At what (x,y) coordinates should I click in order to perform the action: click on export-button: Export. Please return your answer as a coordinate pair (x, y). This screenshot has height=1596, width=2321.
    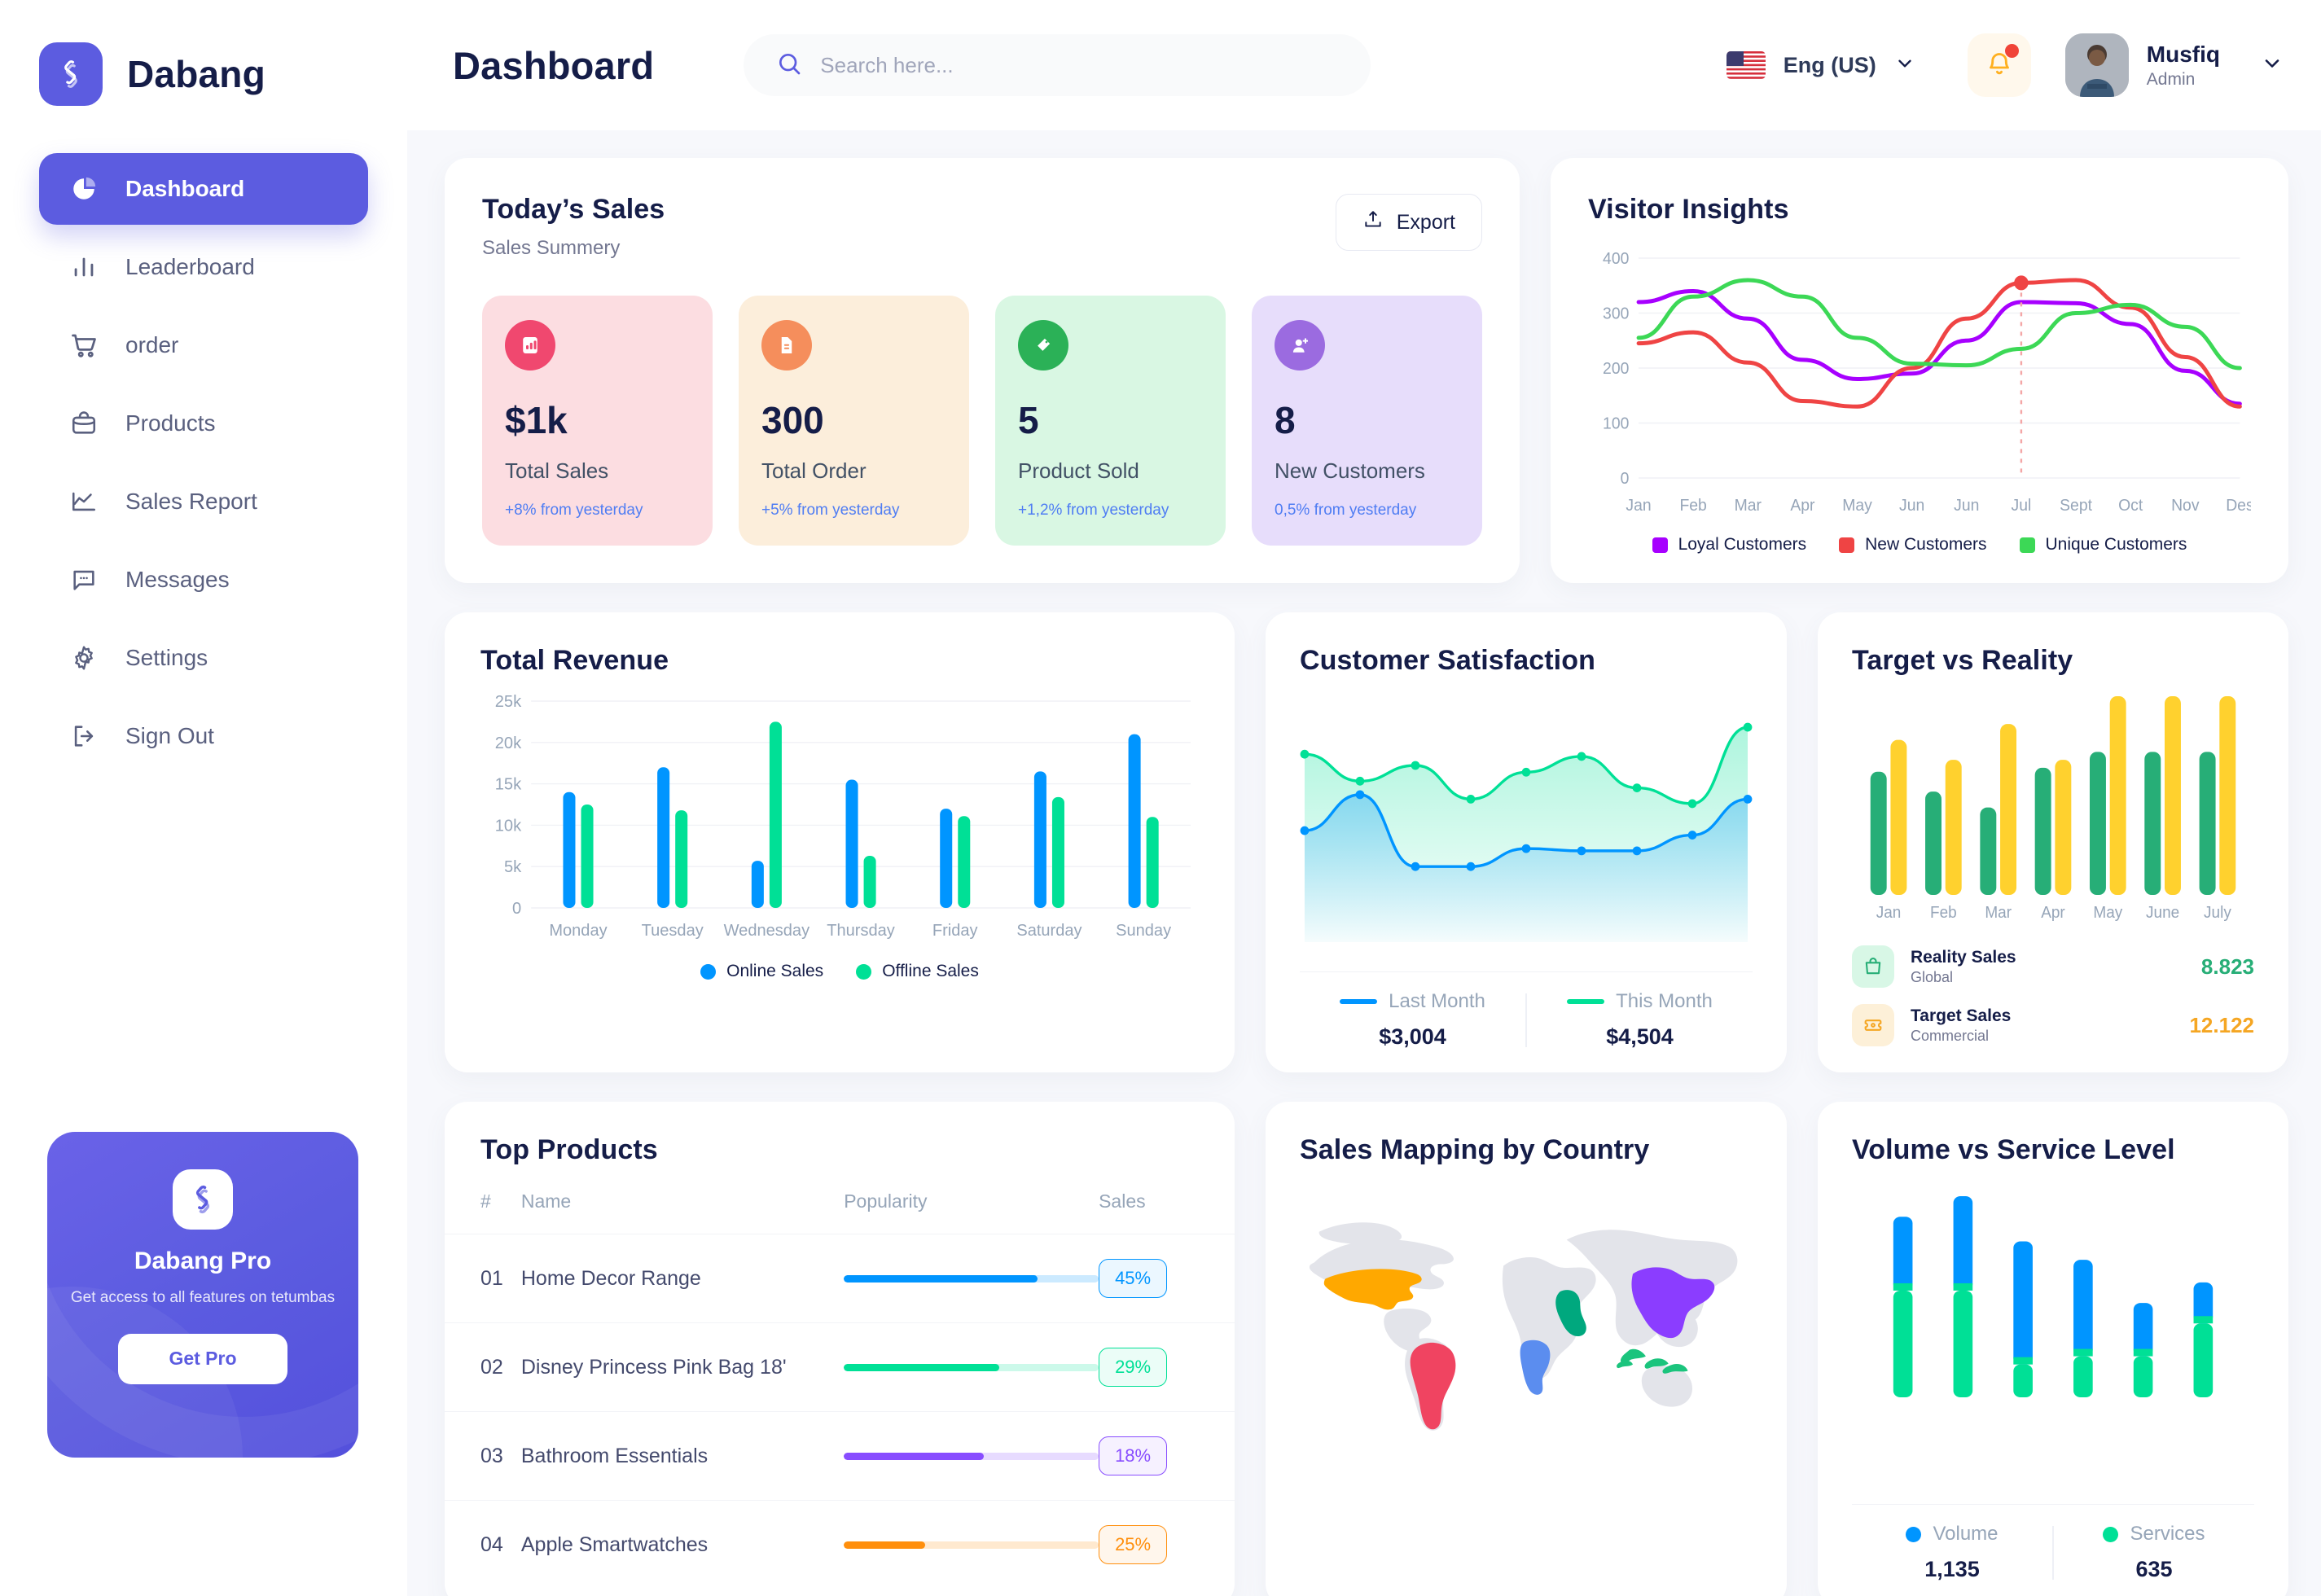
    Looking at the image, I should click on (1408, 222).